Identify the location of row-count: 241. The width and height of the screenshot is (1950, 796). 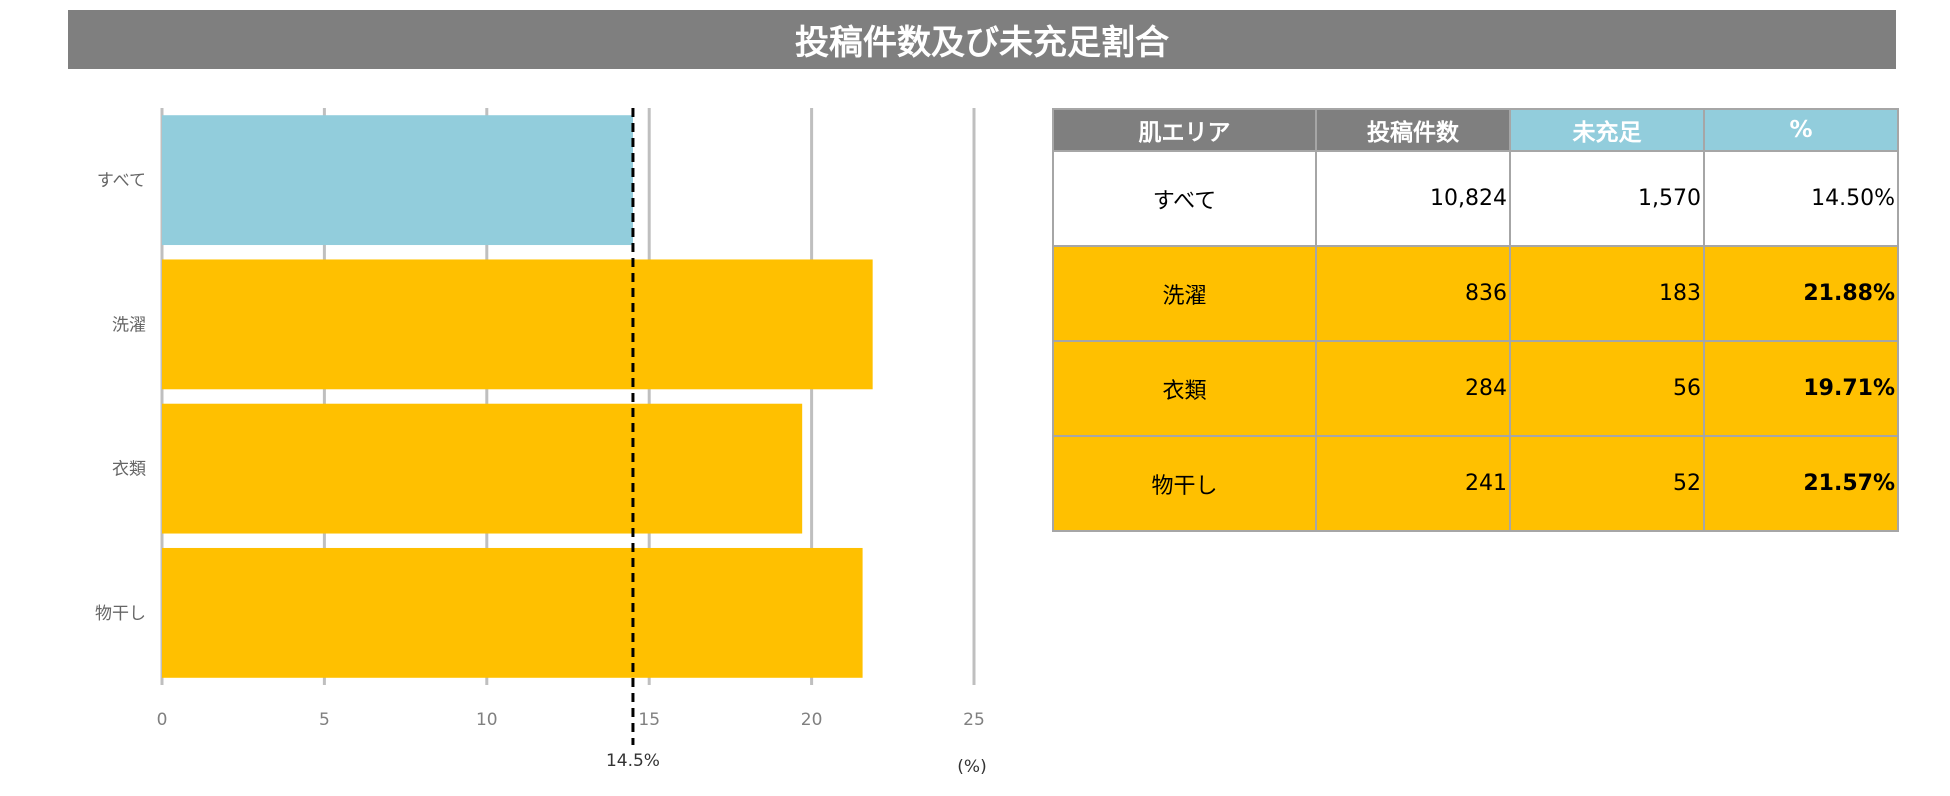
(1413, 483).